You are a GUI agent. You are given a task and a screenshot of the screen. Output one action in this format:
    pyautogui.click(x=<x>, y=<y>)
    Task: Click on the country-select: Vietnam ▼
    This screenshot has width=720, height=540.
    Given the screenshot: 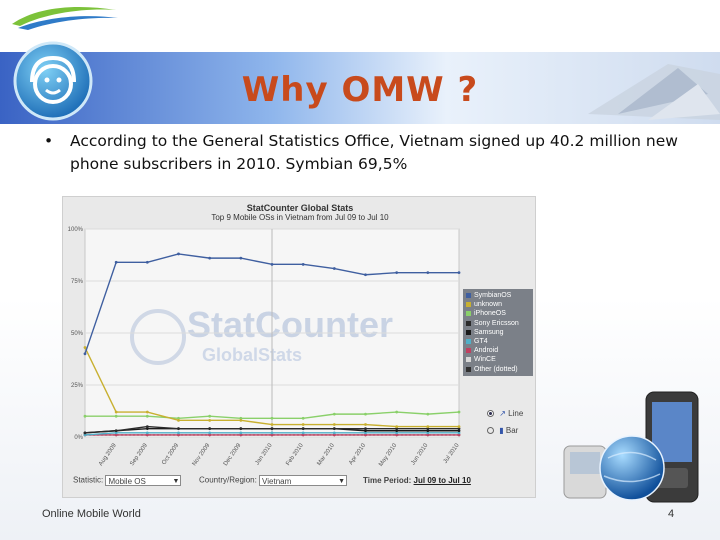 What is the action you would take?
    pyautogui.click(x=303, y=480)
    